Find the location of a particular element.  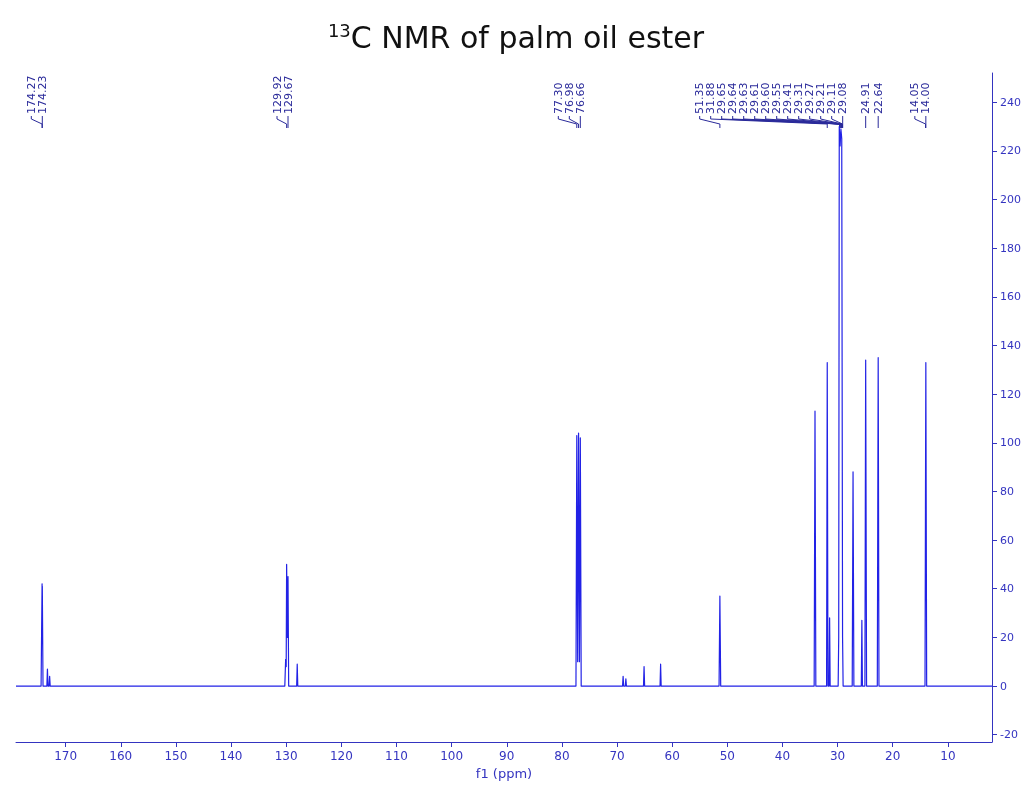

y-tick-label: -20 is located at coordinates (1009, 735).